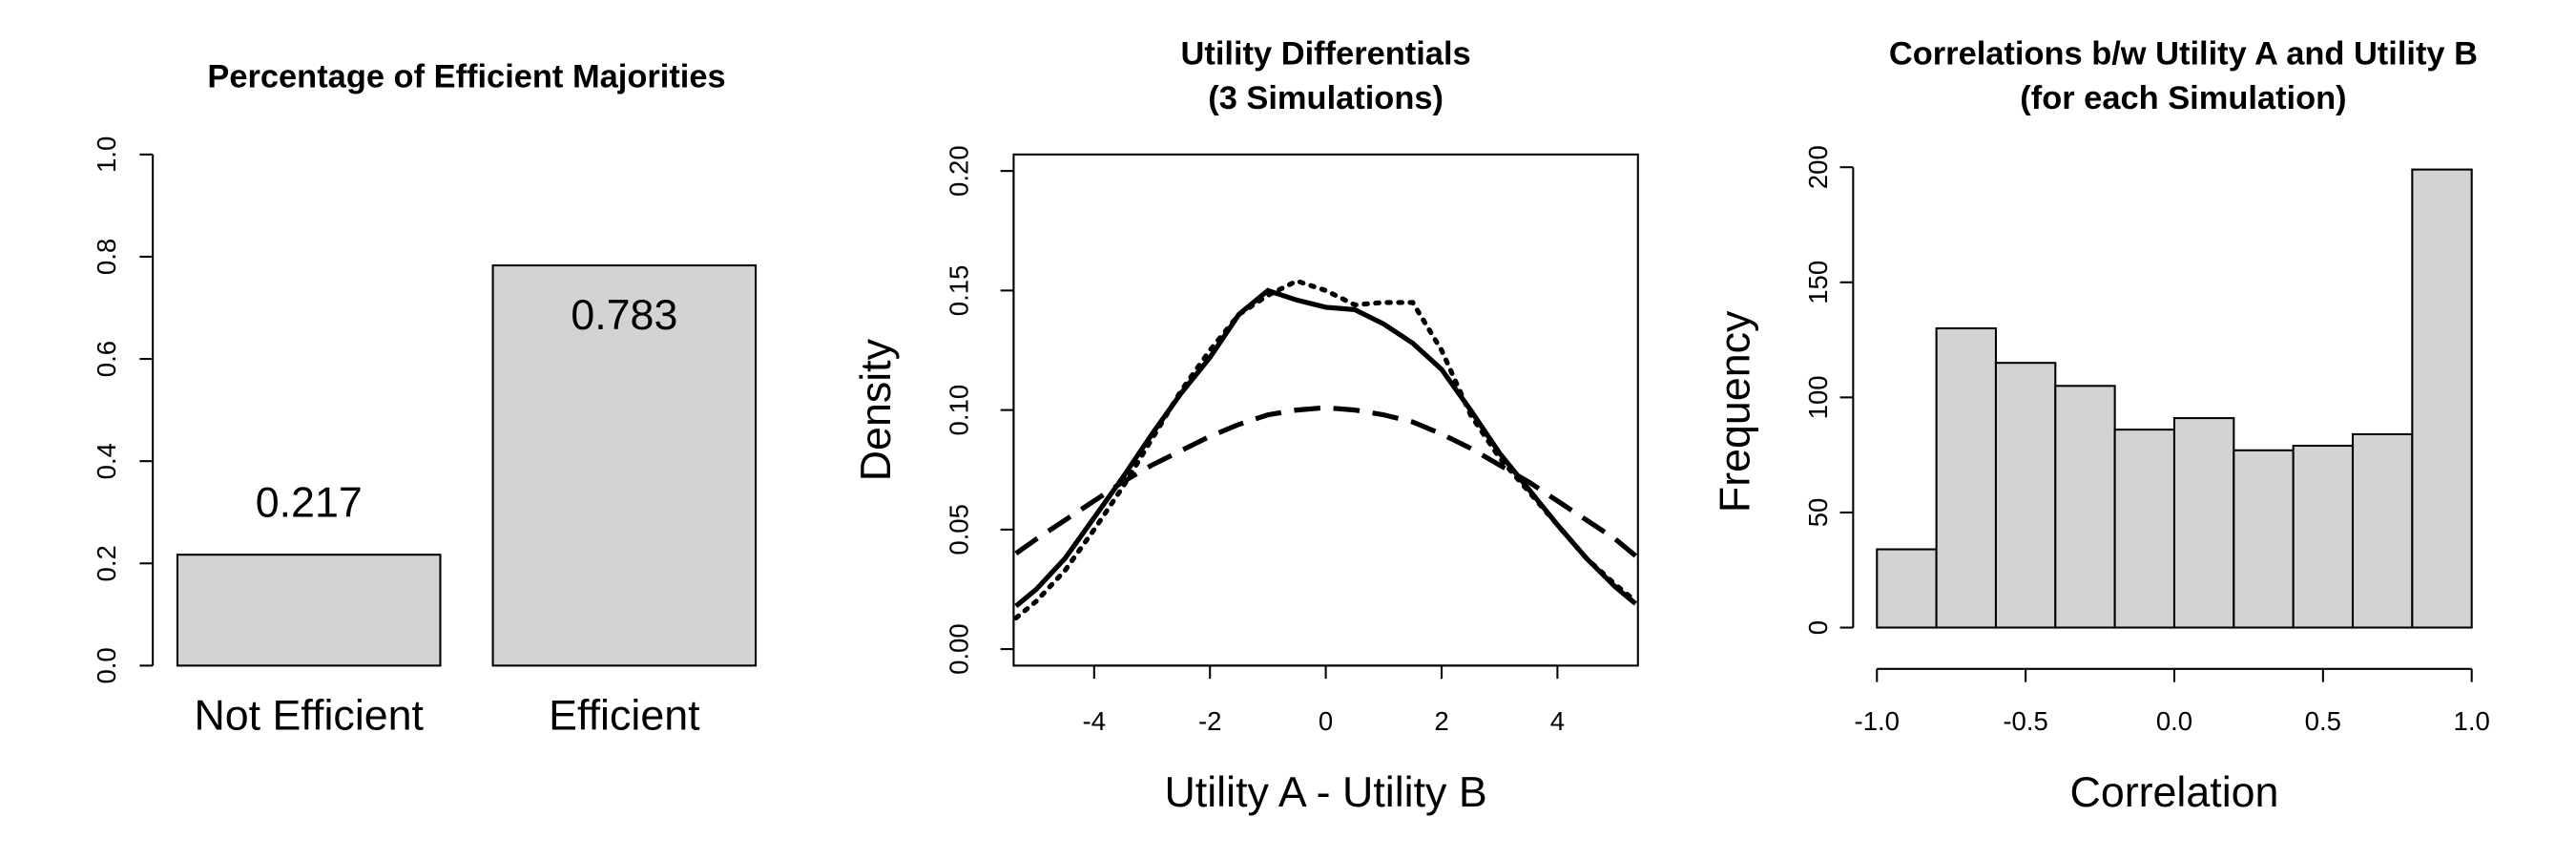 Image resolution: width=2576 pixels, height=859 pixels. I want to click on value-label: 0.783, so click(624, 315).